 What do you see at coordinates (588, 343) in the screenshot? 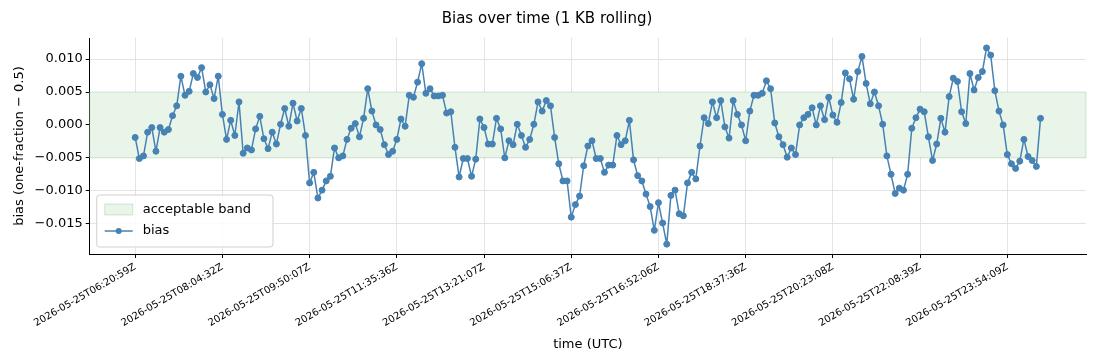
I see `x-axis-title: time (UTC)` at bounding box center [588, 343].